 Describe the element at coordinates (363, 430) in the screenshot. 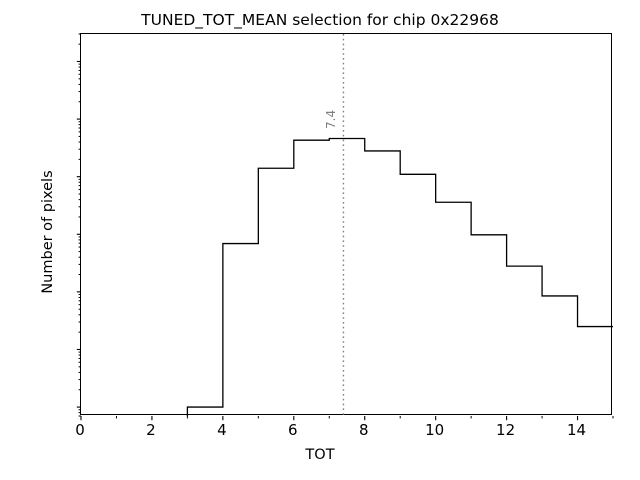

I see `x-tick-label: 8` at that location.